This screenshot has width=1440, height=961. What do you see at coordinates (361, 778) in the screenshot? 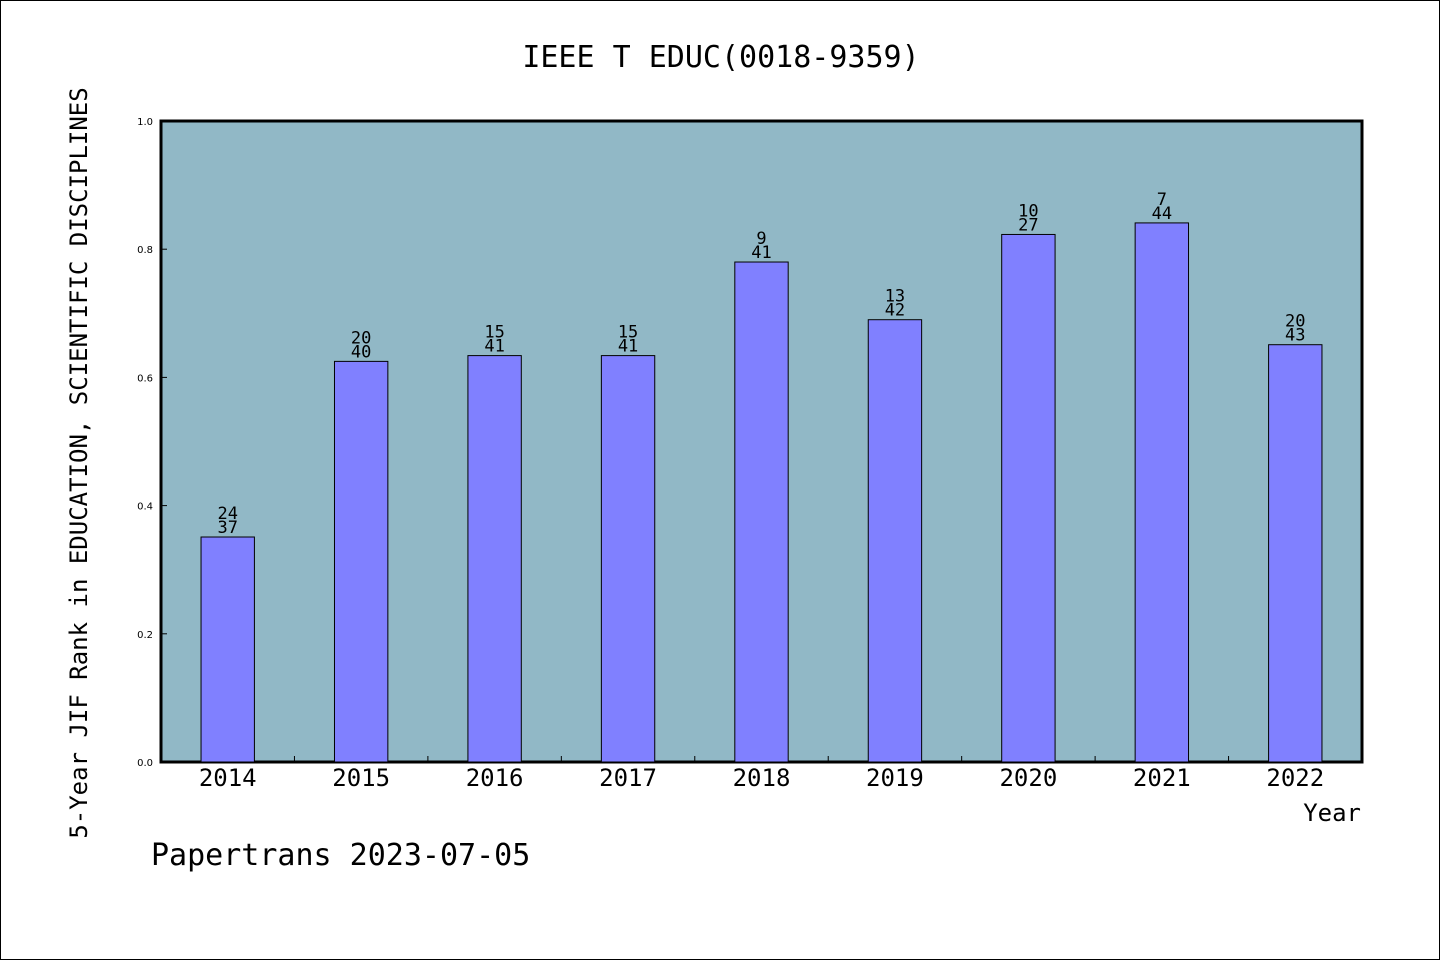
I see `x-tick-label: 2015` at bounding box center [361, 778].